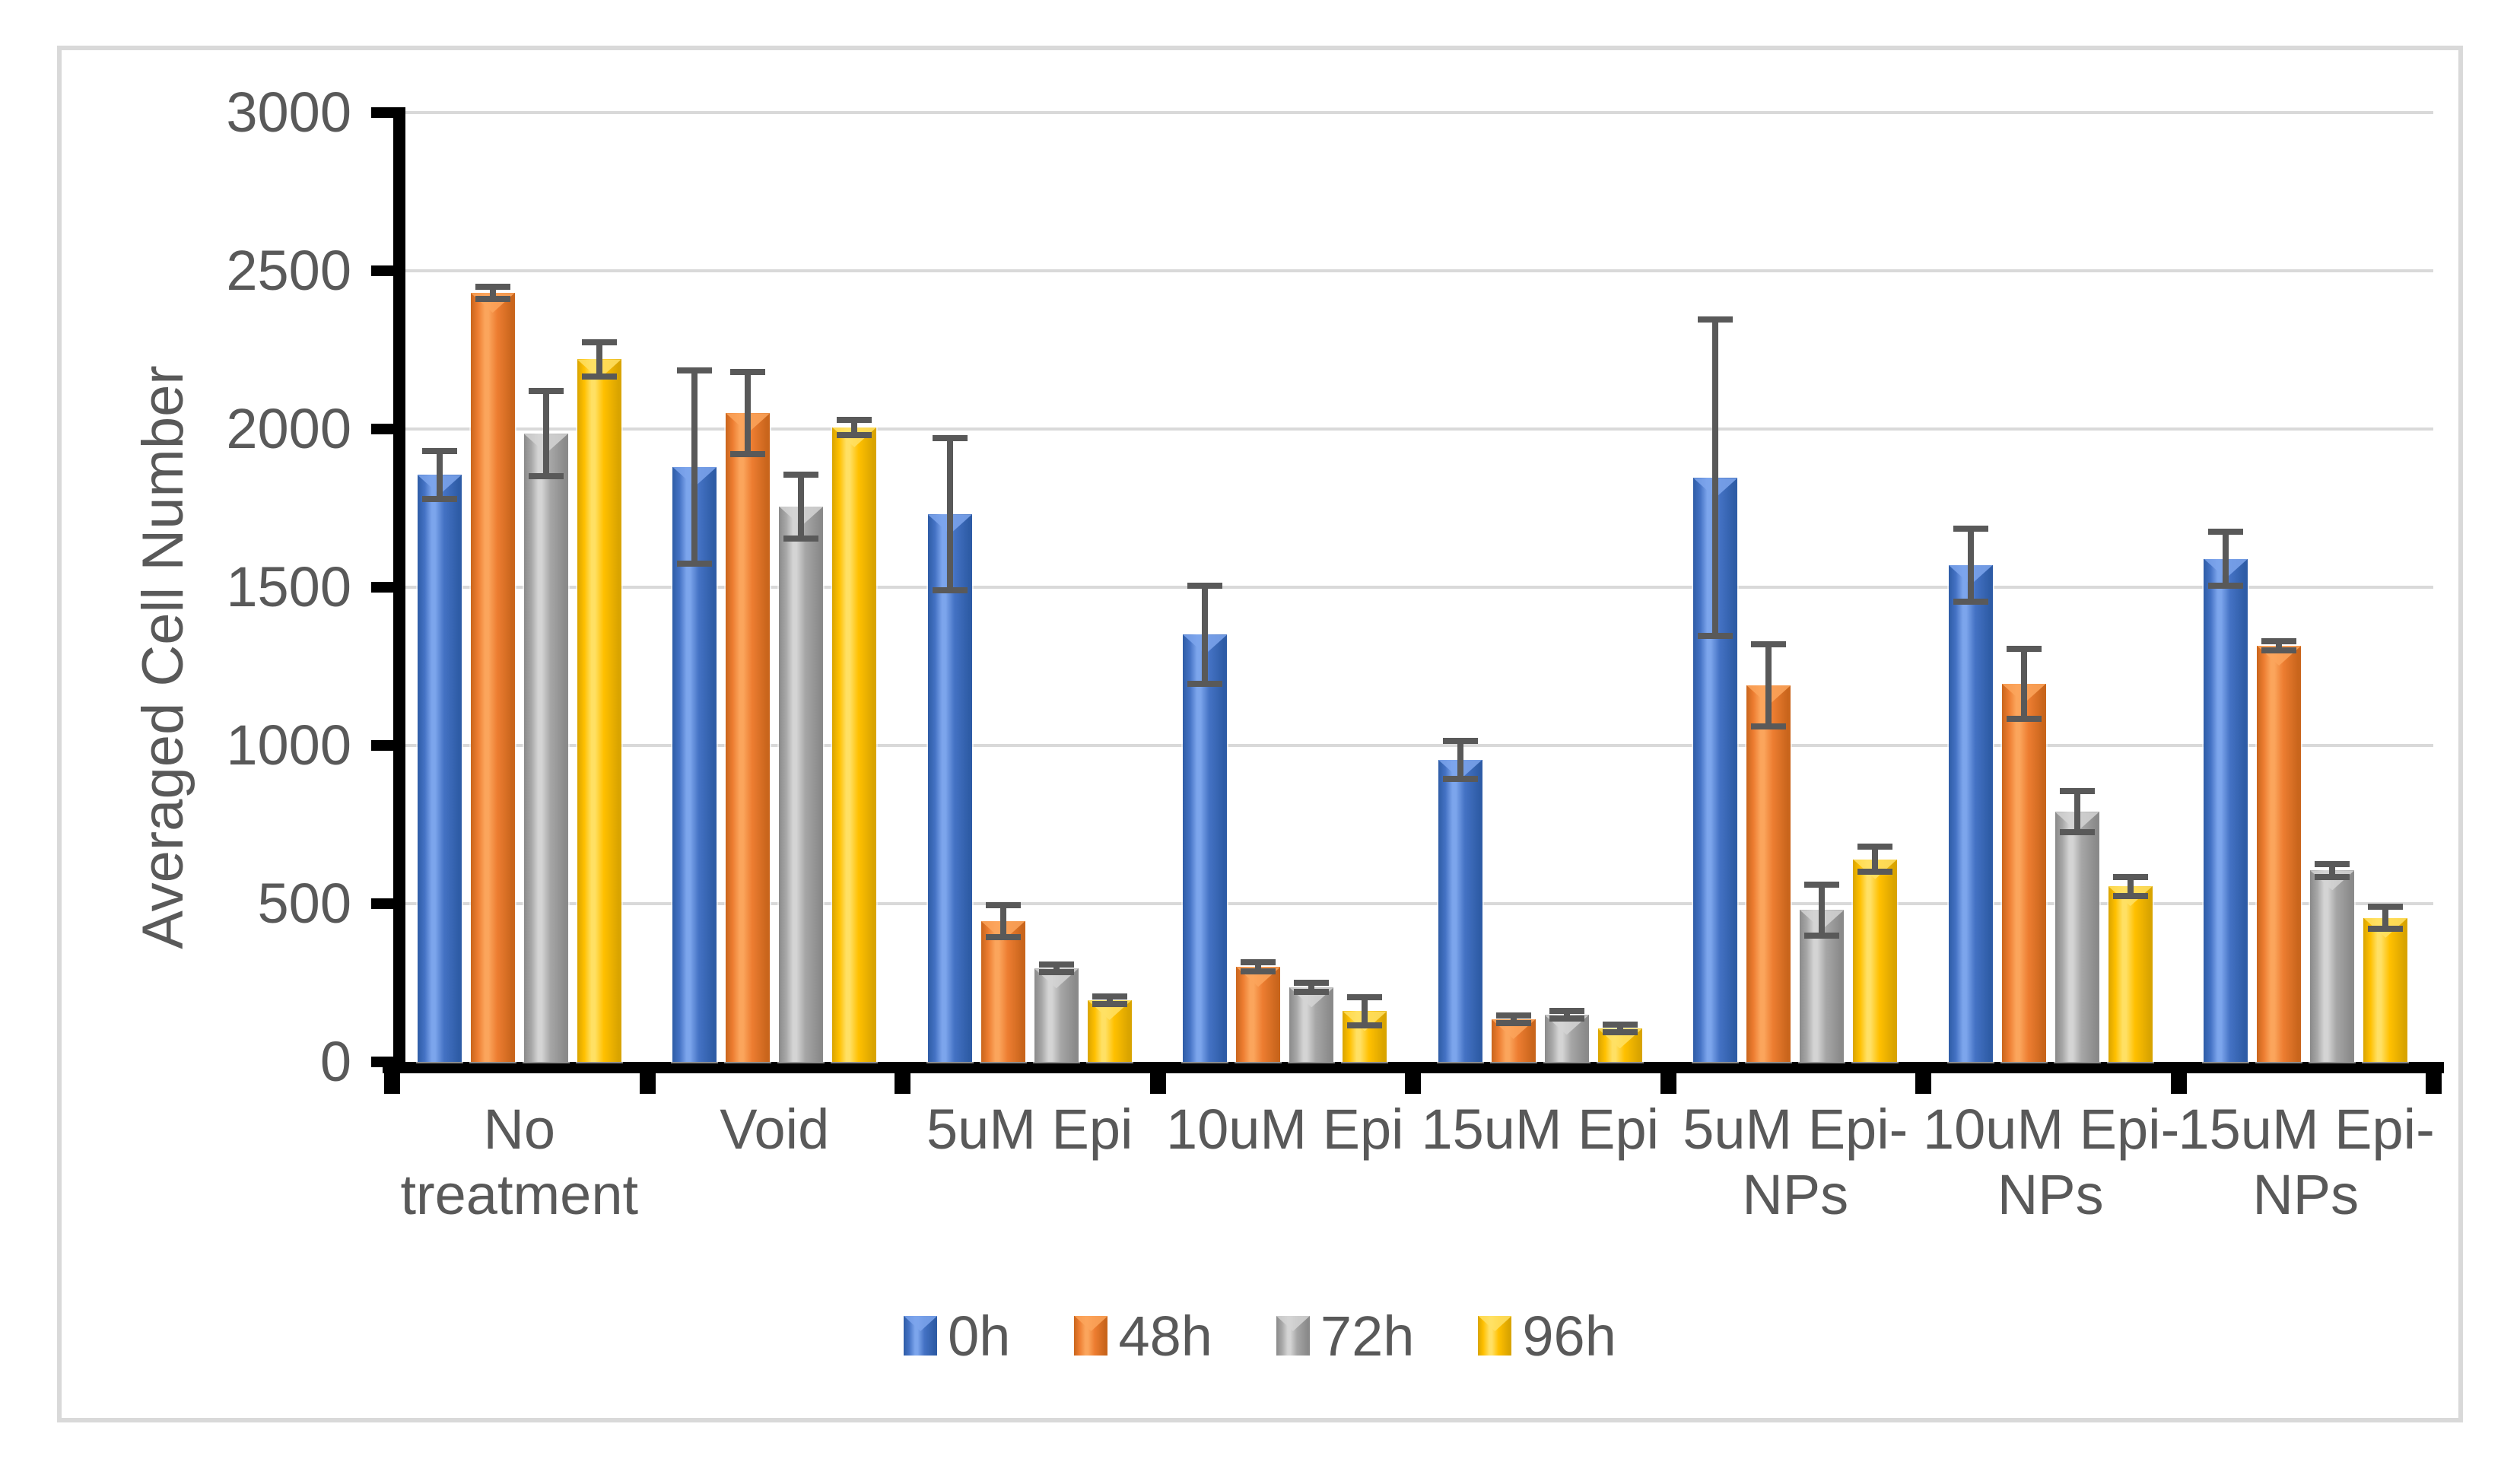 This screenshot has width=2520, height=1462. Describe the element at coordinates (1796, 1163) in the screenshot. I see `category-label-5uM Epi-NPs: 5uM Epi- NPs` at that location.